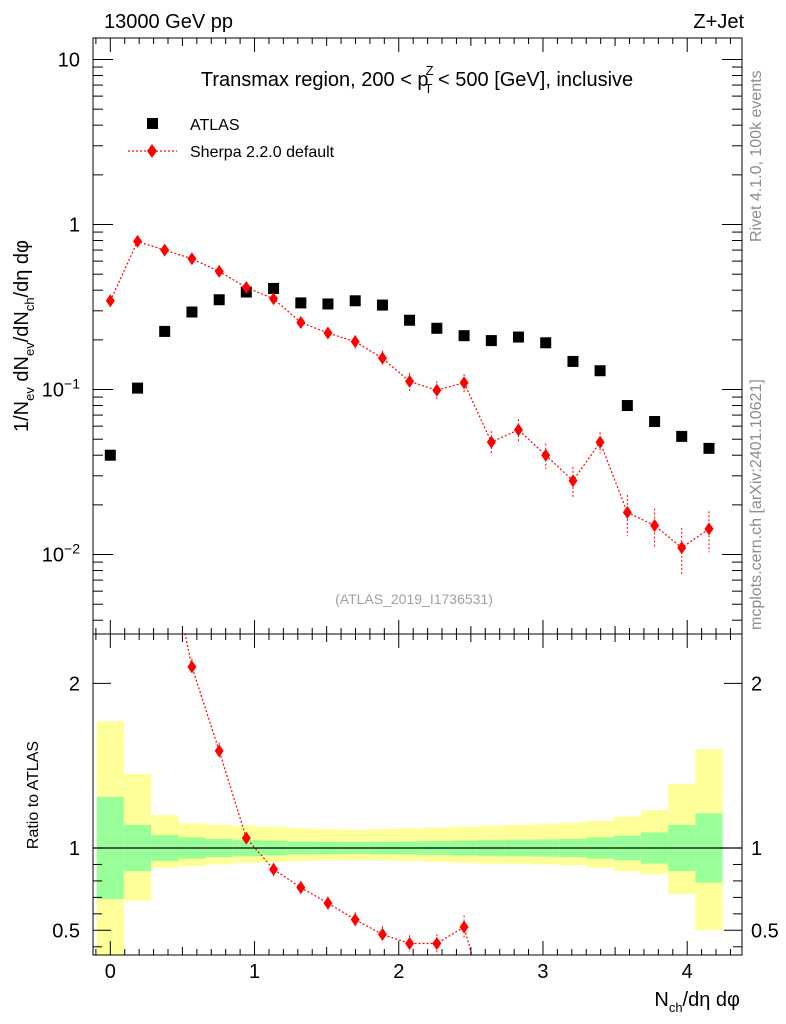 Image resolution: width=786 pixels, height=1024 pixels. I want to click on legend-sherpa-marker, so click(152, 151).